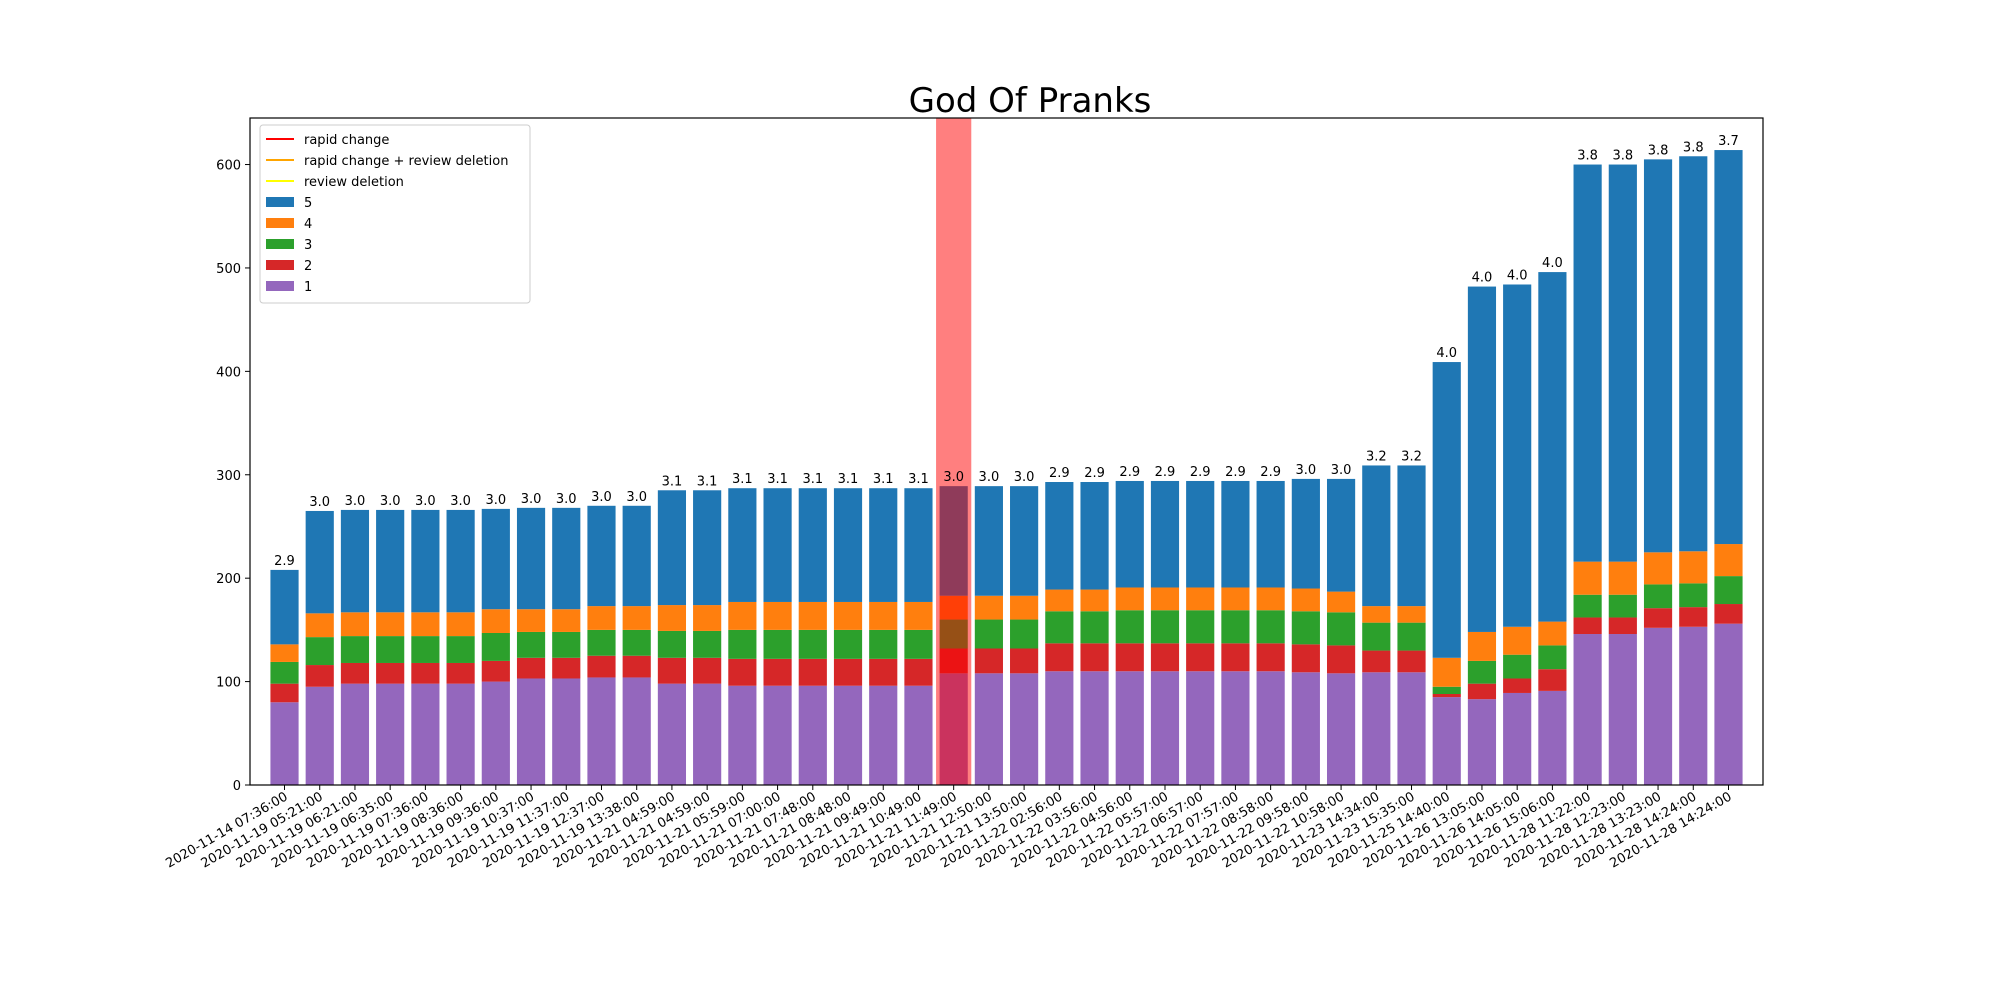  I want to click on legend-box, so click(395, 214).